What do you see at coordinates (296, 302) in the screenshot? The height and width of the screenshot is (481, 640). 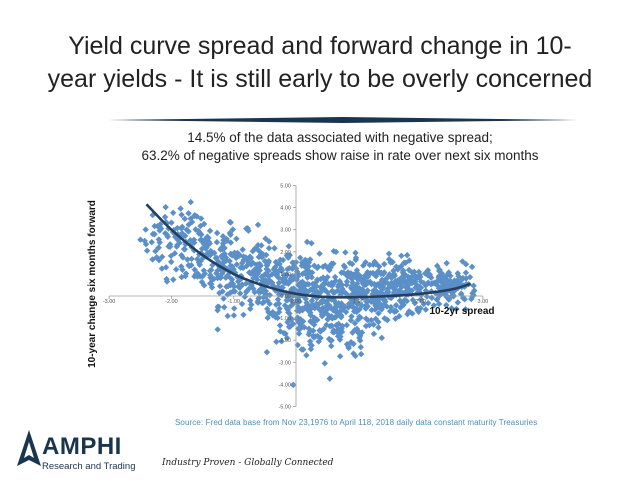 I see `x-tick-label: 0.00` at bounding box center [296, 302].